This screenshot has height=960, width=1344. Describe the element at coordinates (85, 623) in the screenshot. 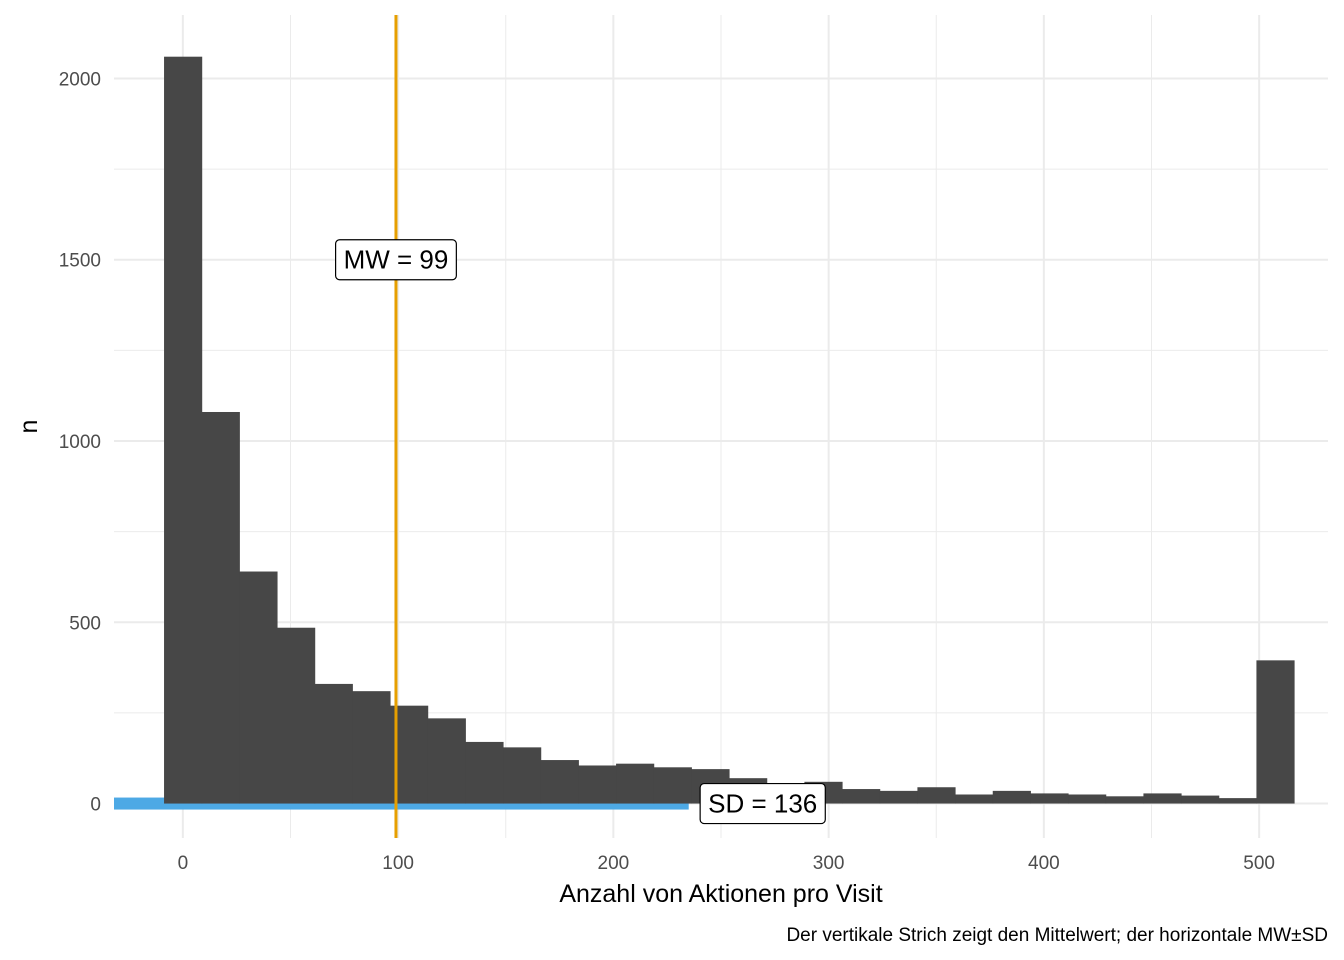

I see `y-tick-label: 500` at that location.